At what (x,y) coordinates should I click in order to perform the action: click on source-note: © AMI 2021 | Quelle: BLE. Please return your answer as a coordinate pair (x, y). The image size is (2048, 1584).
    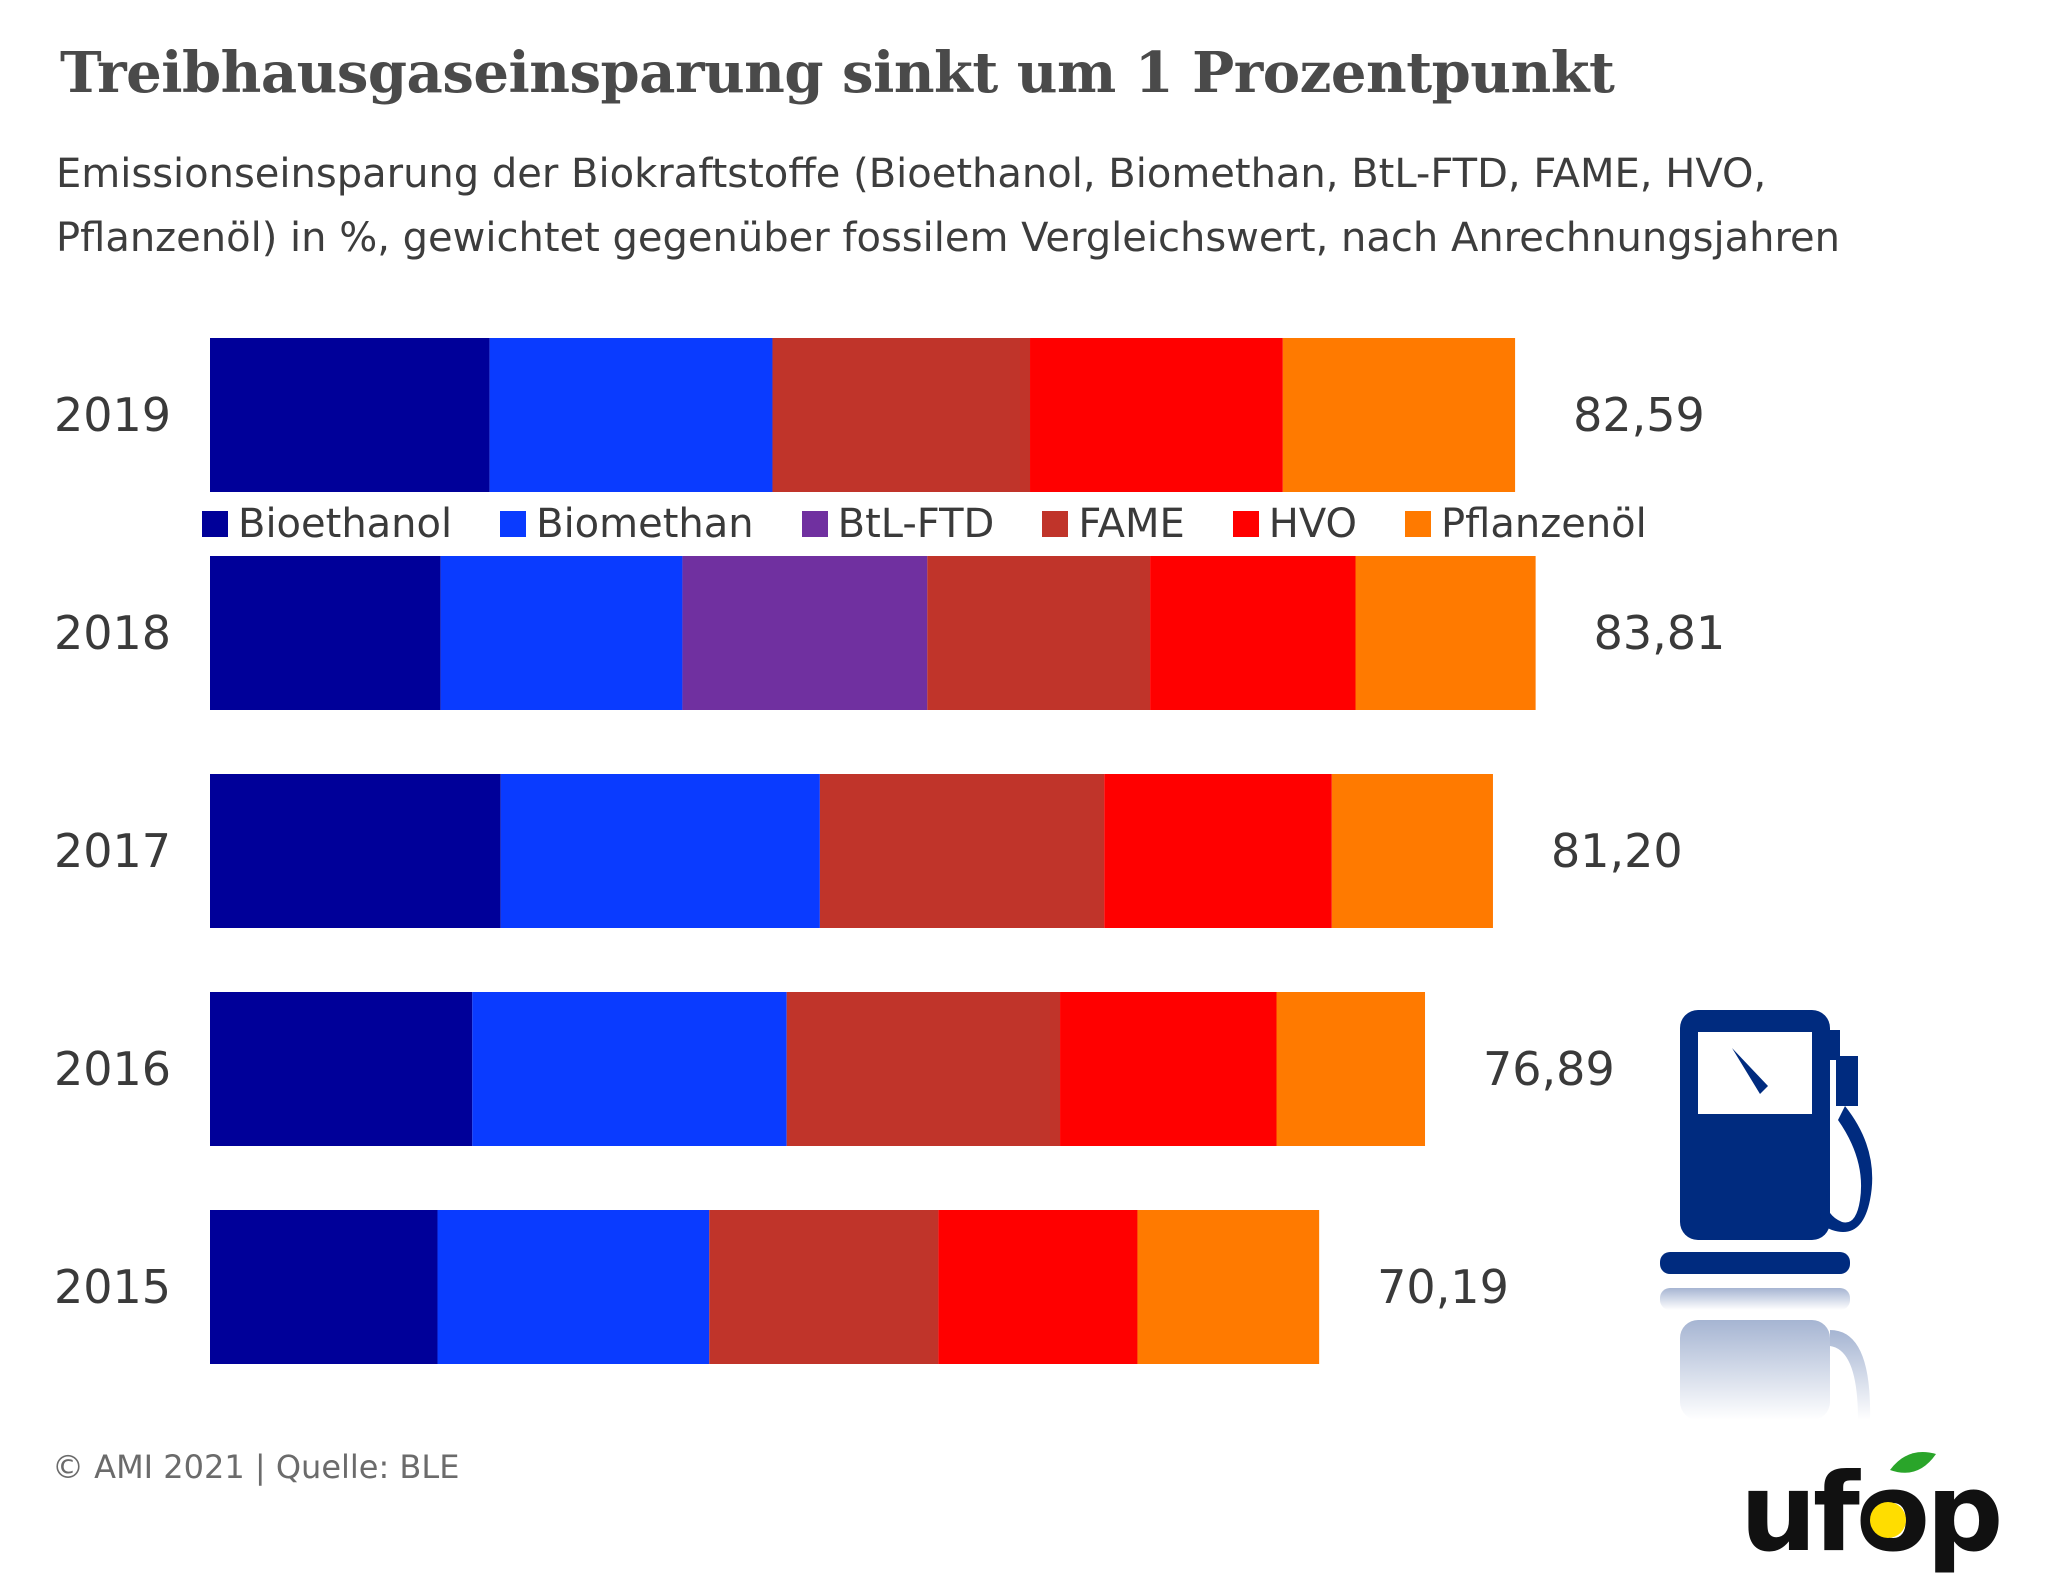
    Looking at the image, I should click on (256, 1467).